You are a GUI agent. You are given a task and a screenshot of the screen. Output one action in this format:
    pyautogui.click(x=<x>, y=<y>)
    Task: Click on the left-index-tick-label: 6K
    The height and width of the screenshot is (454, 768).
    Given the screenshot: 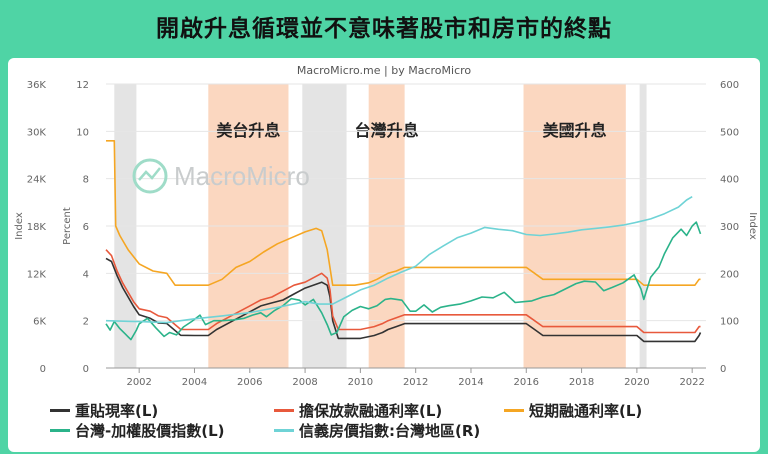 What is the action you would take?
    pyautogui.click(x=39, y=322)
    